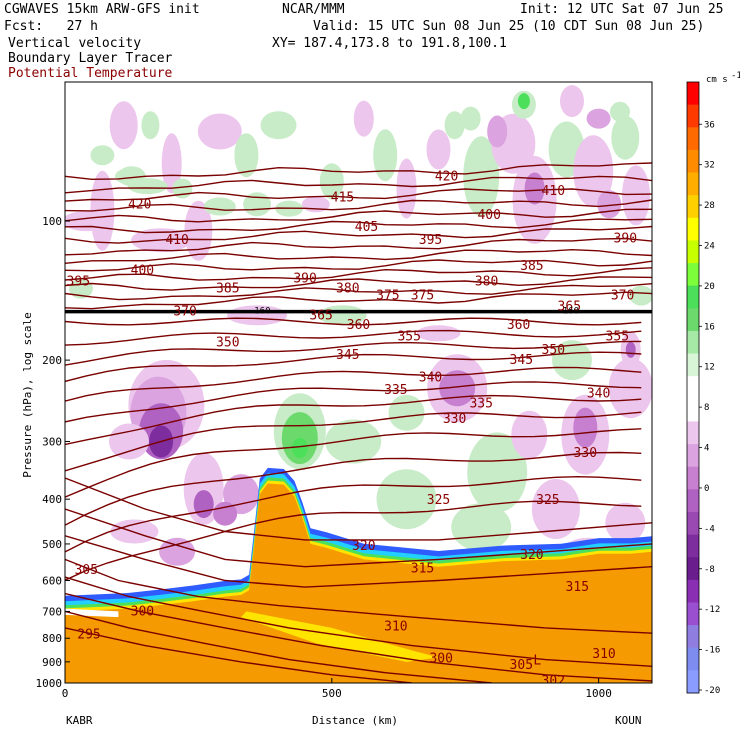 The image size is (740, 740). What do you see at coordinates (52, 544) in the screenshot?
I see `y-tick-label: 500` at bounding box center [52, 544].